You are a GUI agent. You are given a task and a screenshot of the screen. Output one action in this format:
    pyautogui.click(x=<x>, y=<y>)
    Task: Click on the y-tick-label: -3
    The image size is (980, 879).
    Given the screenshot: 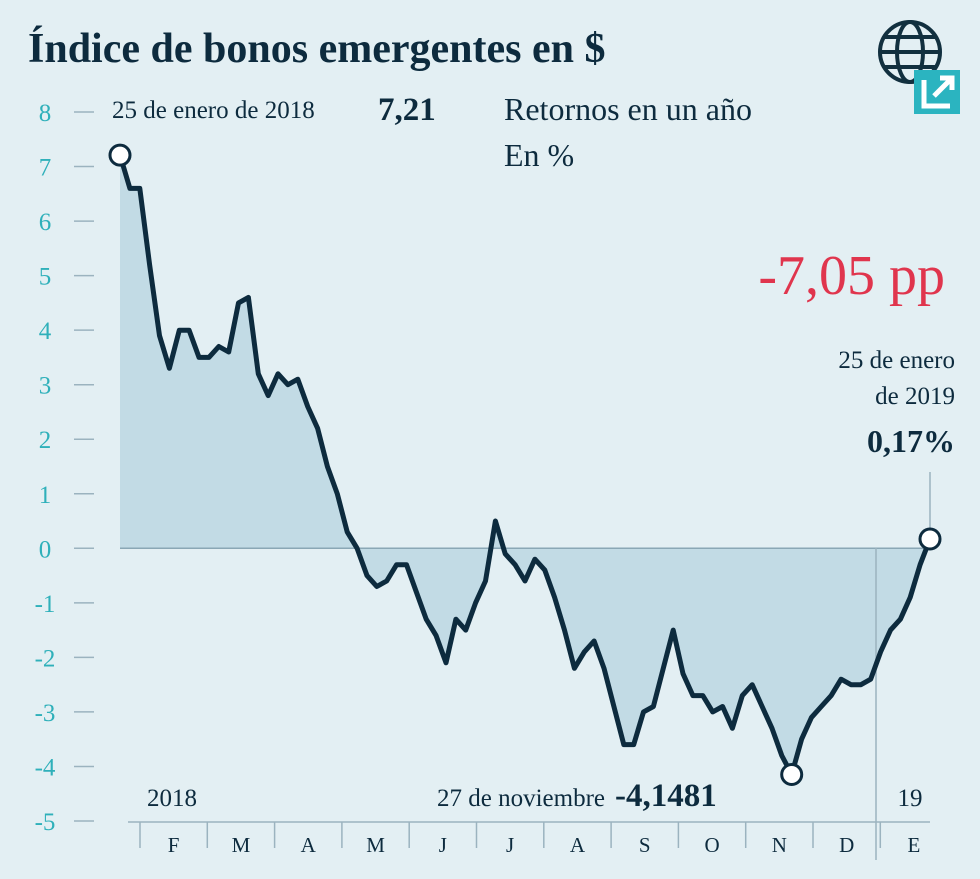 What is the action you would take?
    pyautogui.click(x=45, y=713)
    